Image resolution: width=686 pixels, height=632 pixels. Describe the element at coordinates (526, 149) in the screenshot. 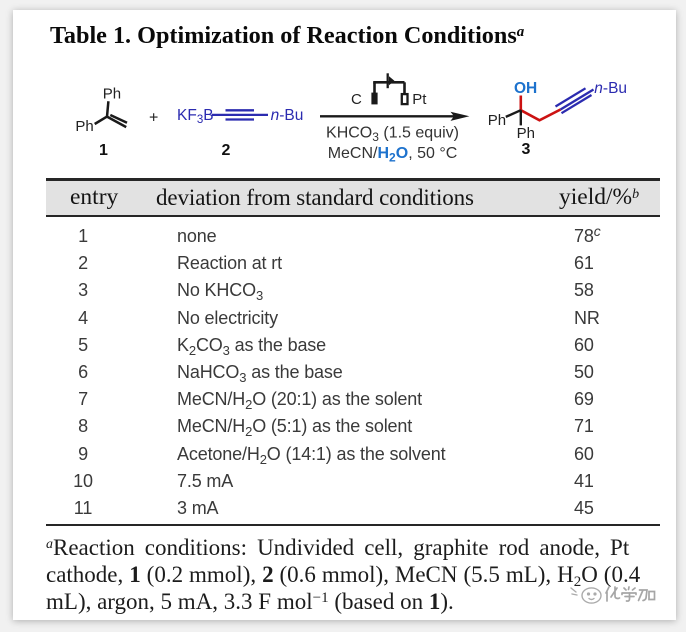

I see `svg-text: 3` at that location.